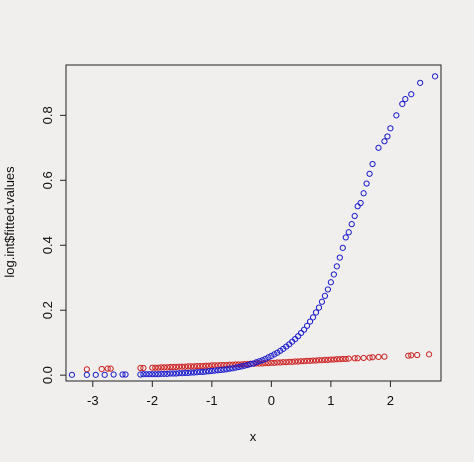  Describe the element at coordinates (330, 400) in the screenshot. I see `x-tick-label: 1` at that location.